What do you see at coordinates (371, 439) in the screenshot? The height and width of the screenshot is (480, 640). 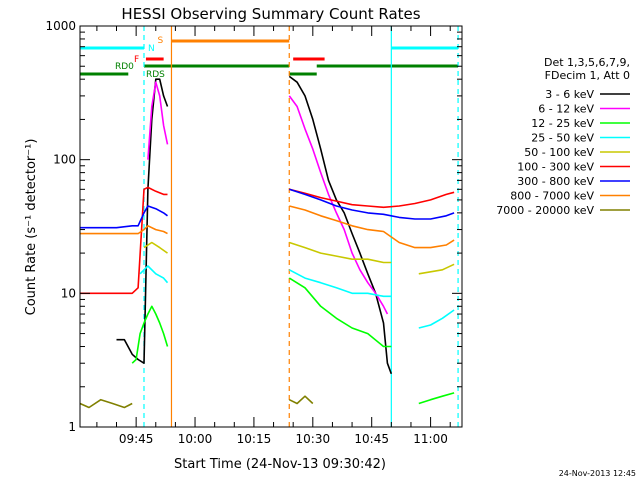 I see `x-tick-label-4: 10:45` at bounding box center [371, 439].